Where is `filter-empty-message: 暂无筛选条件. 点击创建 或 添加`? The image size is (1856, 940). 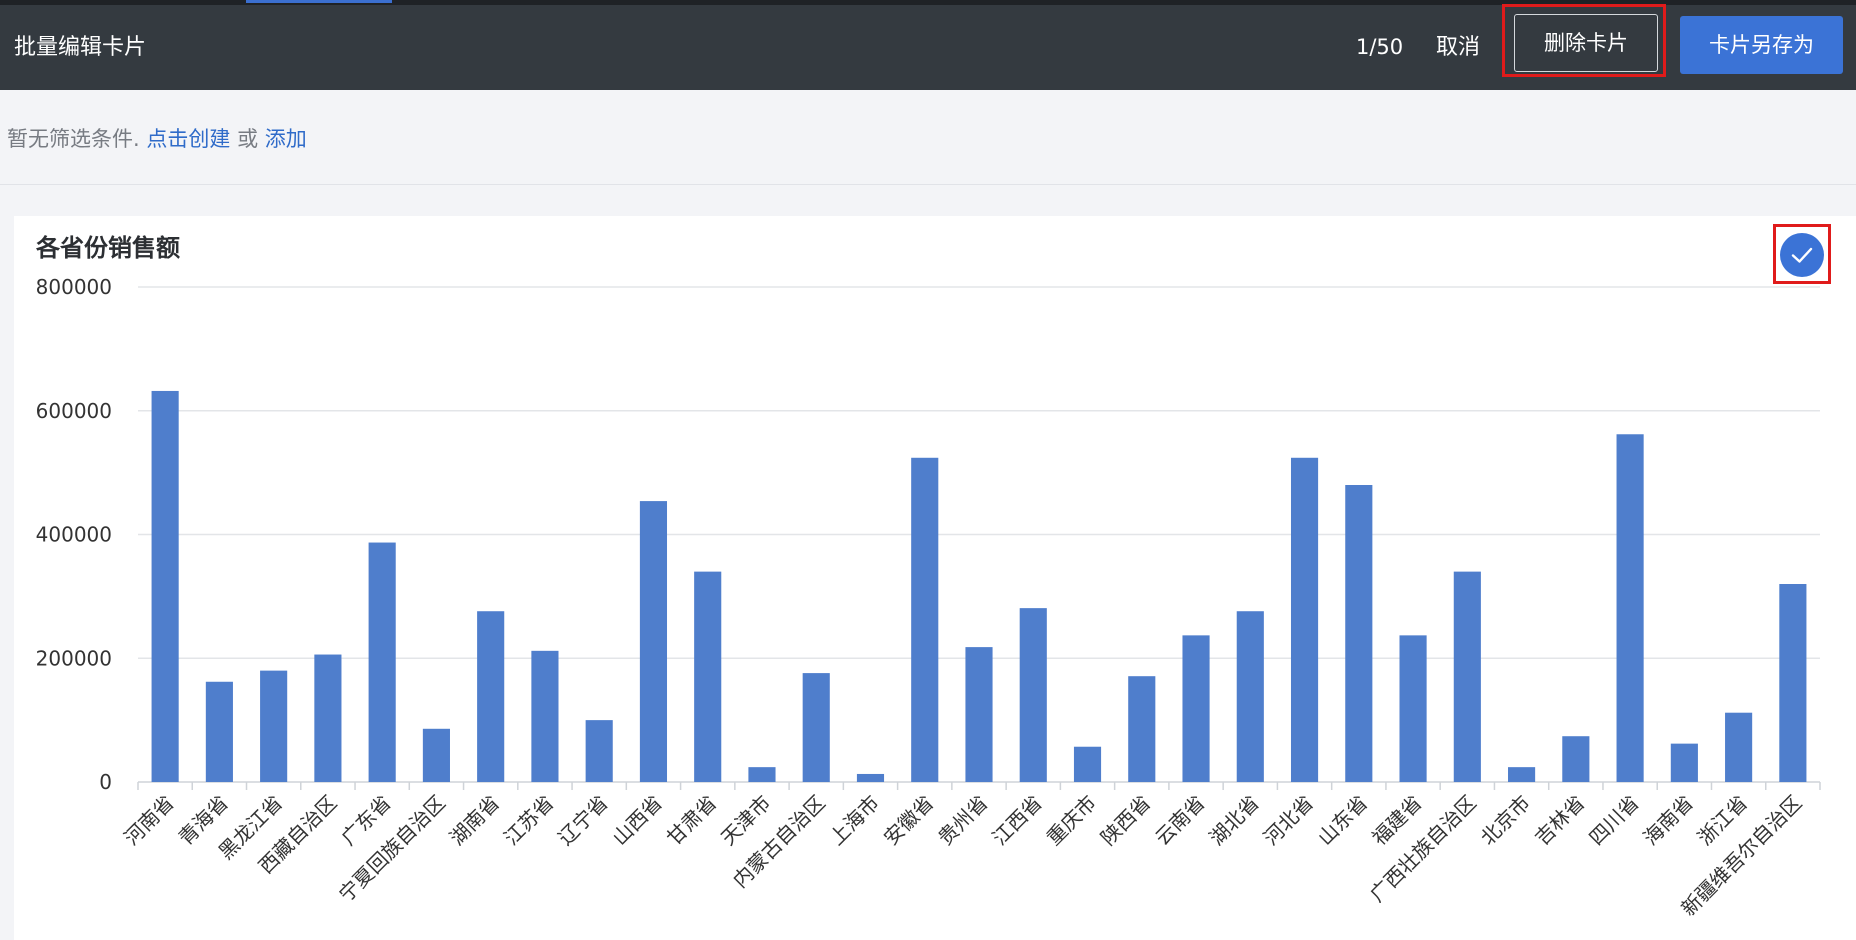 filter-empty-message: 暂无筛选条件. 点击创建 或 添加 is located at coordinates (157, 138).